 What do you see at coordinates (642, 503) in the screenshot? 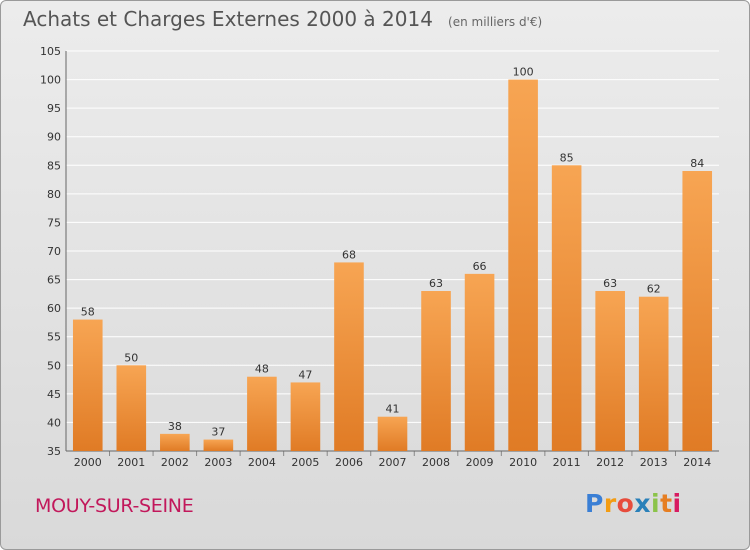
I see `logo-letter: x` at bounding box center [642, 503].